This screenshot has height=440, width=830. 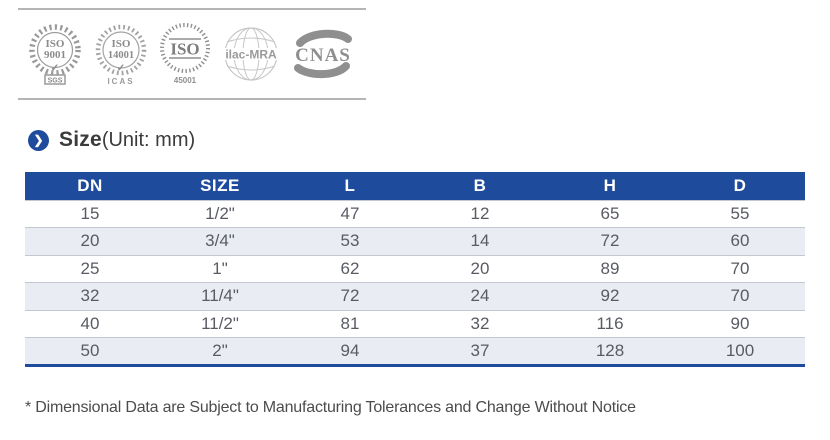 I want to click on table-cell: 65, so click(x=610, y=213).